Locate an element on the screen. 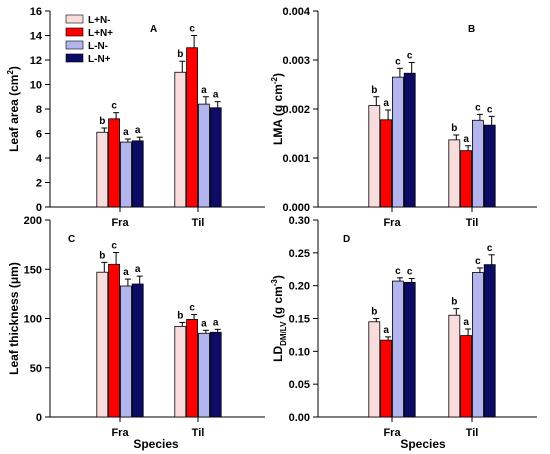 The height and width of the screenshot is (454, 550). bar-c-L-N--Fra is located at coordinates (126, 351).